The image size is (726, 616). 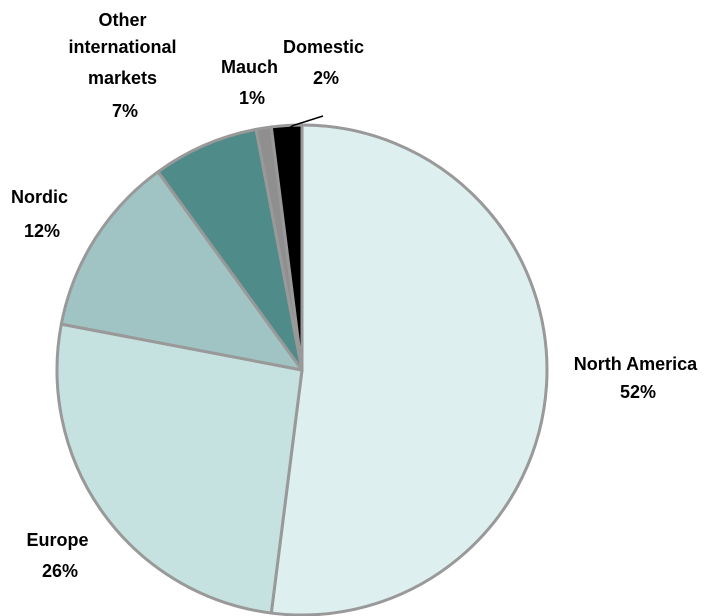 What do you see at coordinates (122, 78) in the screenshot?
I see `label-other-international-name-3: markets` at bounding box center [122, 78].